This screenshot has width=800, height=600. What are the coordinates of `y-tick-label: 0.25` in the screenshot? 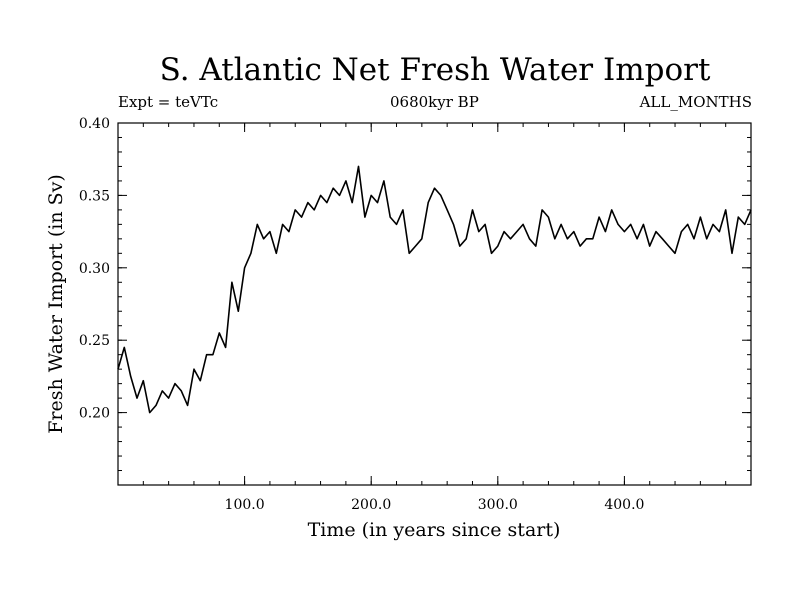 It's located at (94, 341).